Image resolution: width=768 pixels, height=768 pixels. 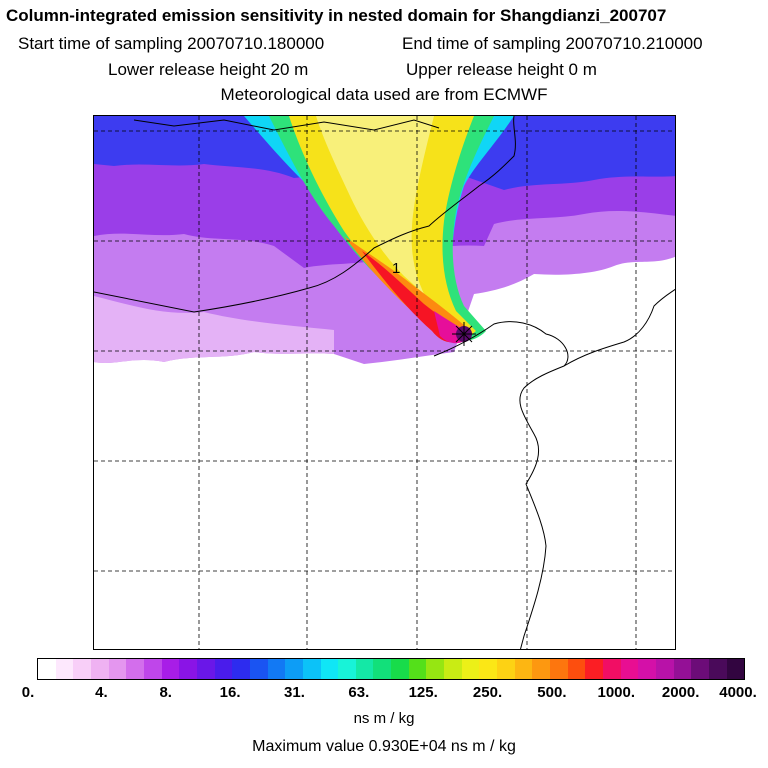 What do you see at coordinates (423, 692) in the screenshot?
I see `color-scale-tick-label: 125.` at bounding box center [423, 692].